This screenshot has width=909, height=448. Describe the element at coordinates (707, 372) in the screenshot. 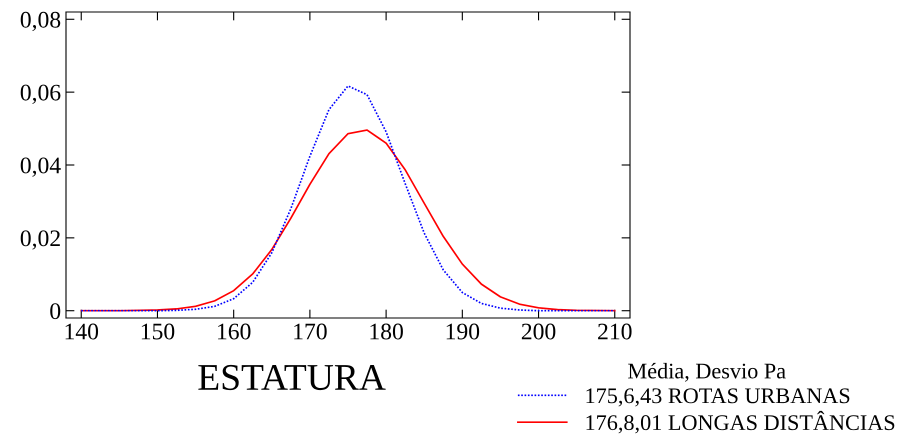

I see `legend-title: Média, Desvio Pa` at that location.